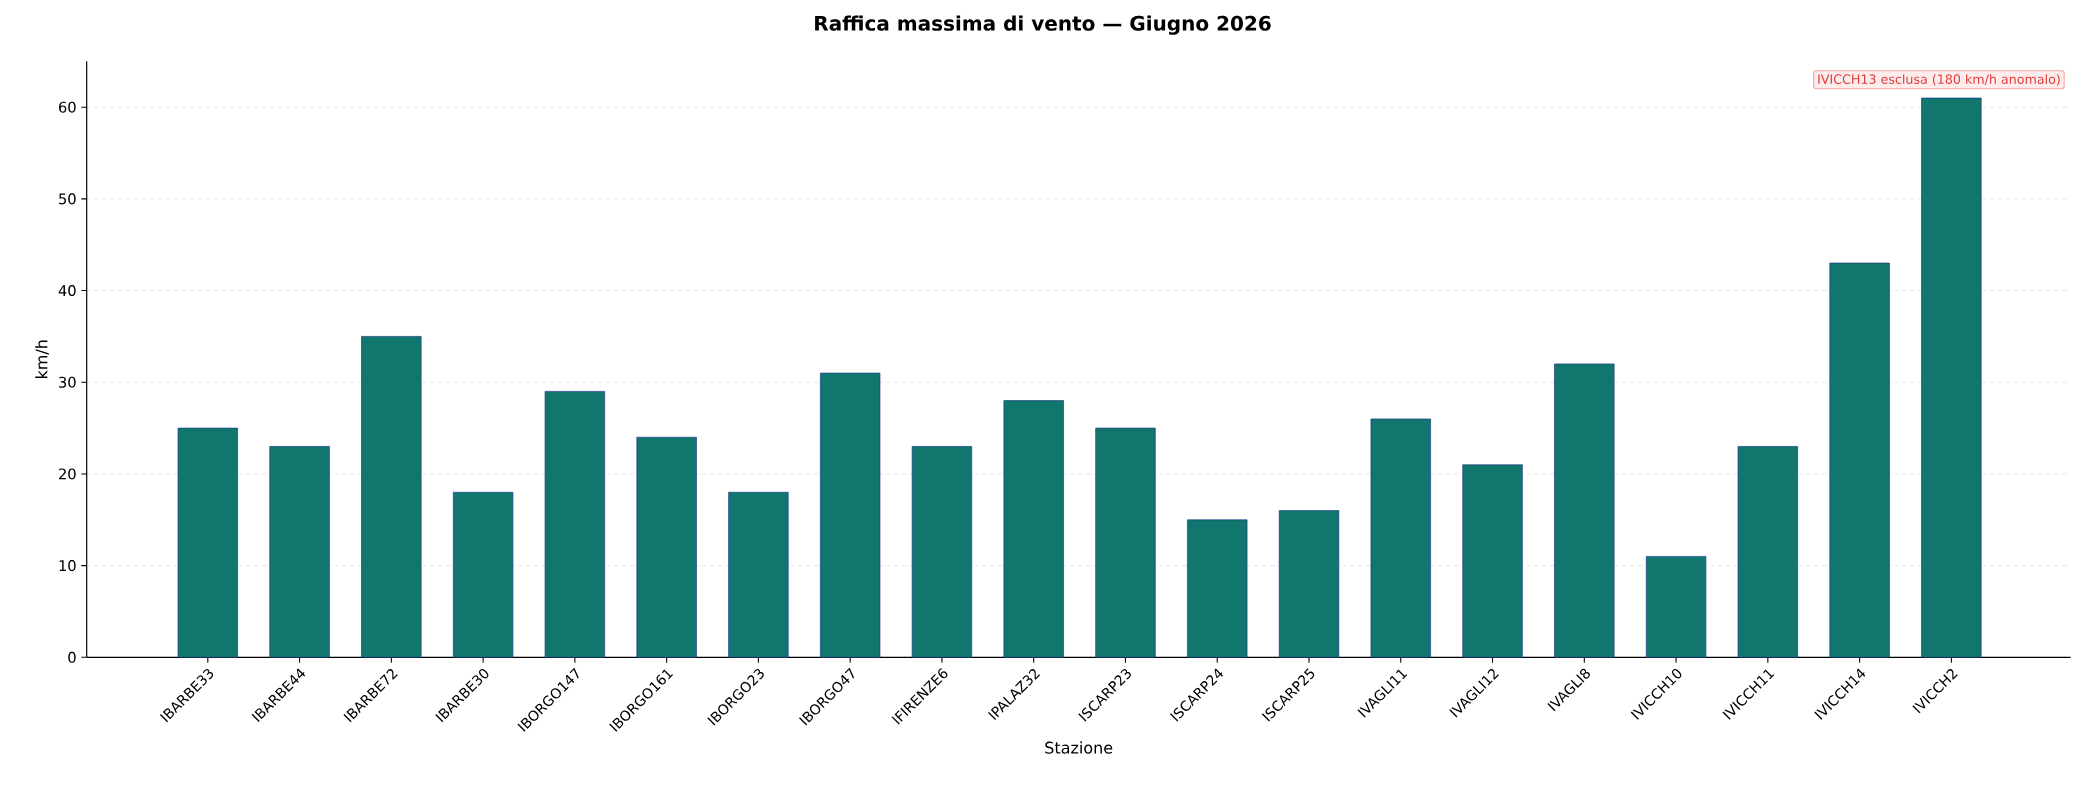 The height and width of the screenshot is (809, 2085). What do you see at coordinates (72, 657) in the screenshot?
I see `y-tick-label: 0` at bounding box center [72, 657].